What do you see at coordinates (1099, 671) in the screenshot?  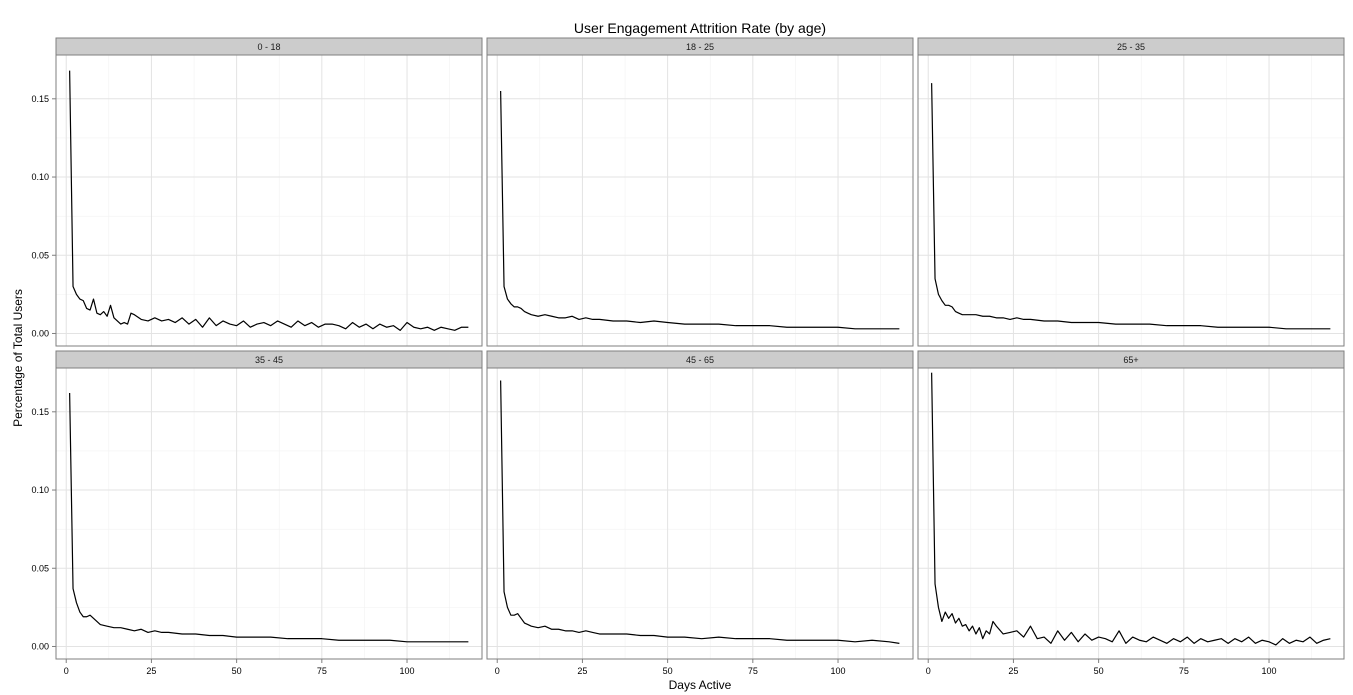 I see `facet-6-x-tick-label: 50` at bounding box center [1099, 671].